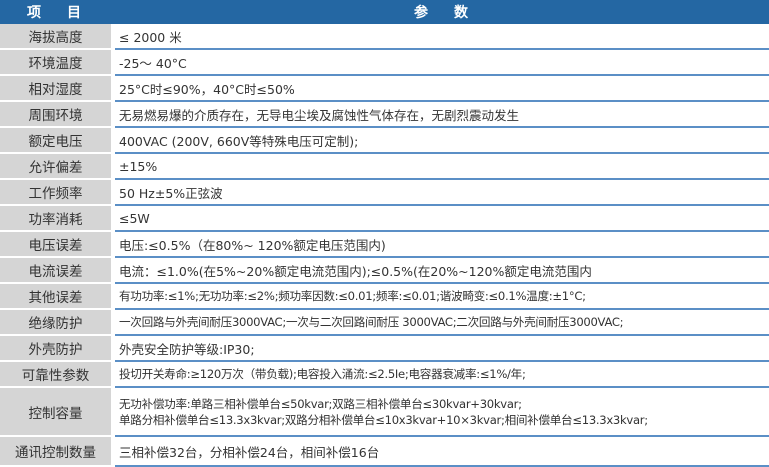  I want to click on row-label: 环境温度, so click(55, 63).